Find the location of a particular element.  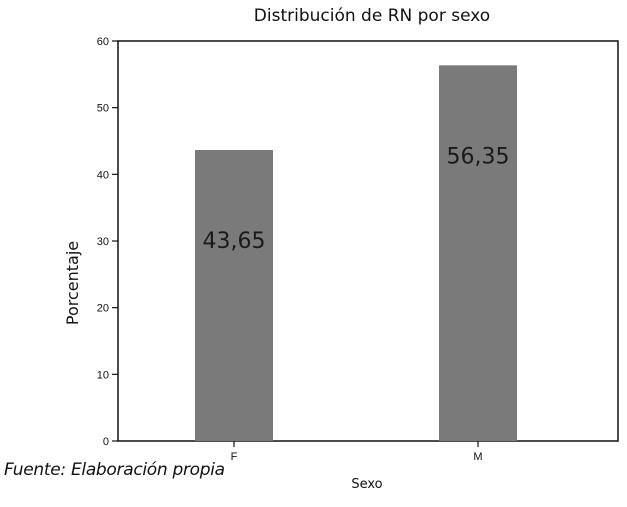

source-note: Fuente: Elaboración propia is located at coordinates (114, 470).